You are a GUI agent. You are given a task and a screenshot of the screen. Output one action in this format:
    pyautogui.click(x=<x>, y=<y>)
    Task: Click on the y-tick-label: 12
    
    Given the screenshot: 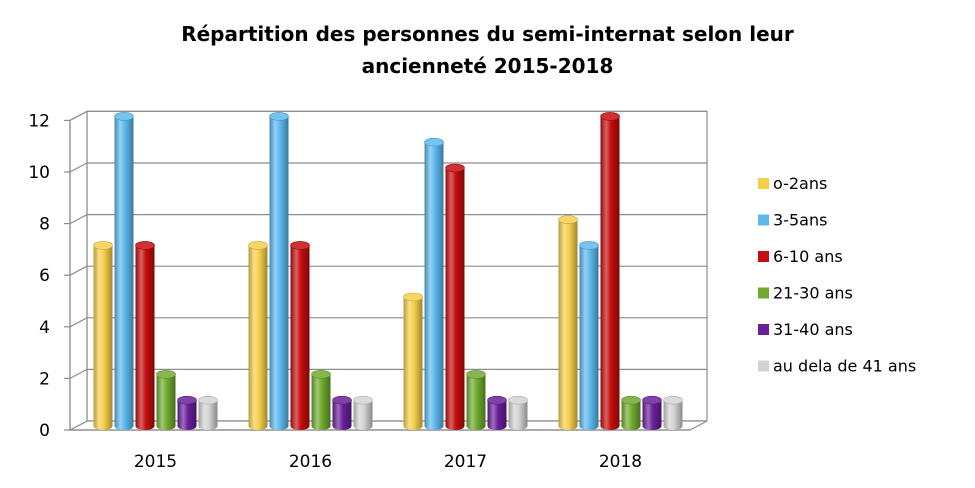 What is the action you would take?
    pyautogui.click(x=39, y=121)
    